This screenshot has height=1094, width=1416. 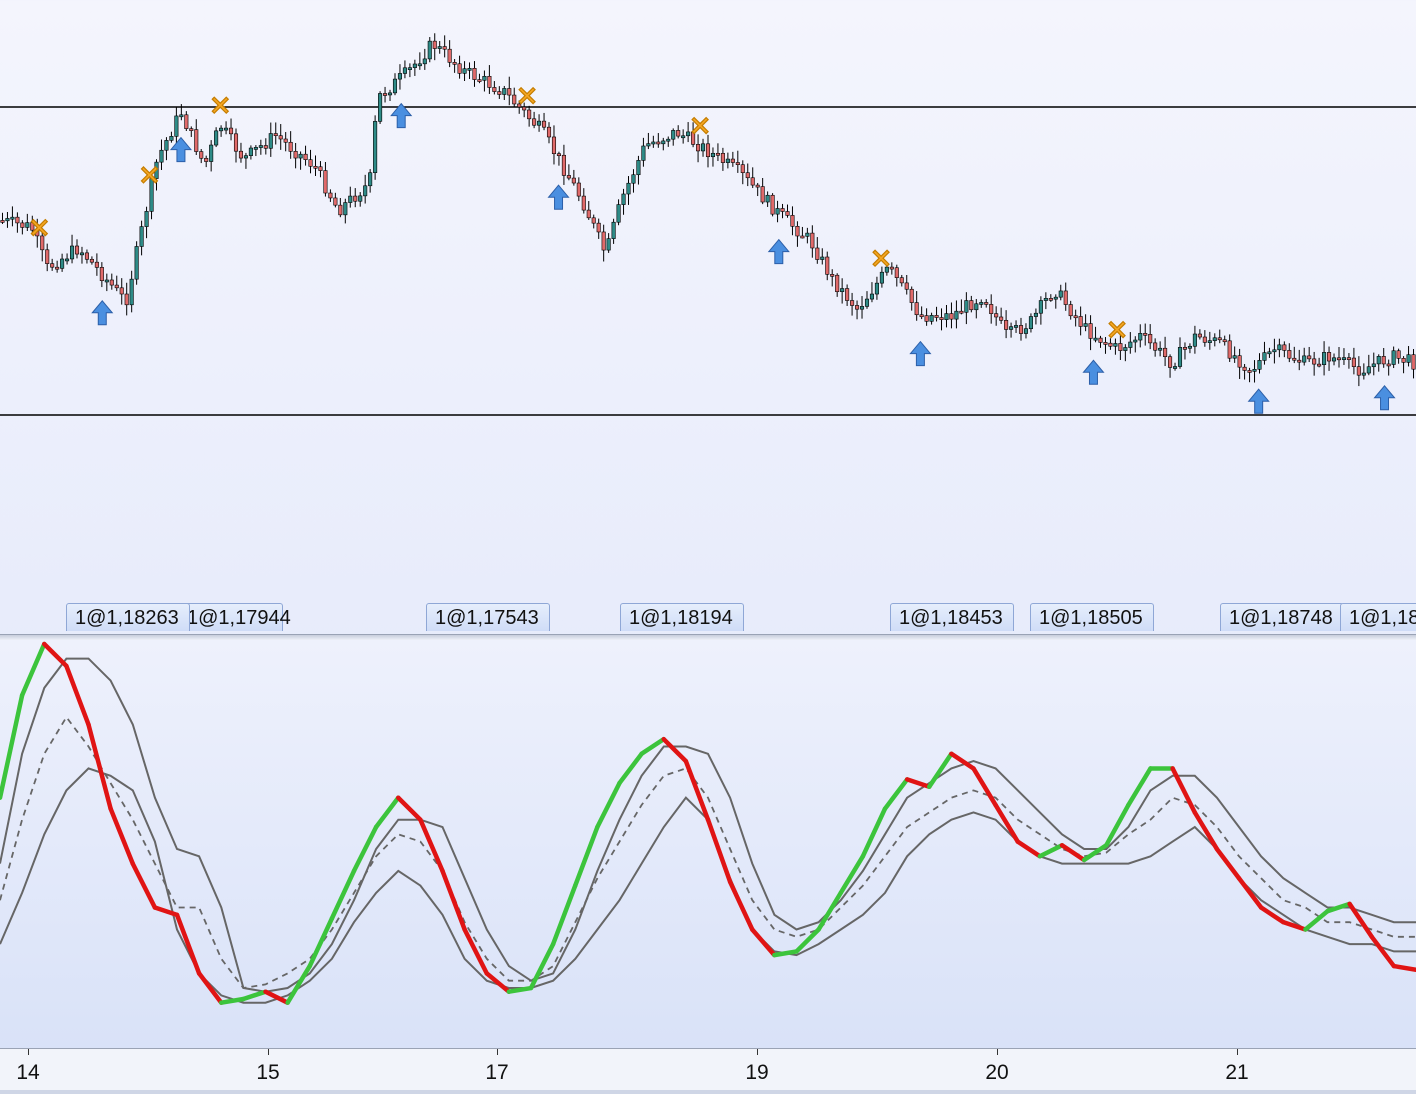 I want to click on x-tick-label: 19, so click(x=757, y=1072).